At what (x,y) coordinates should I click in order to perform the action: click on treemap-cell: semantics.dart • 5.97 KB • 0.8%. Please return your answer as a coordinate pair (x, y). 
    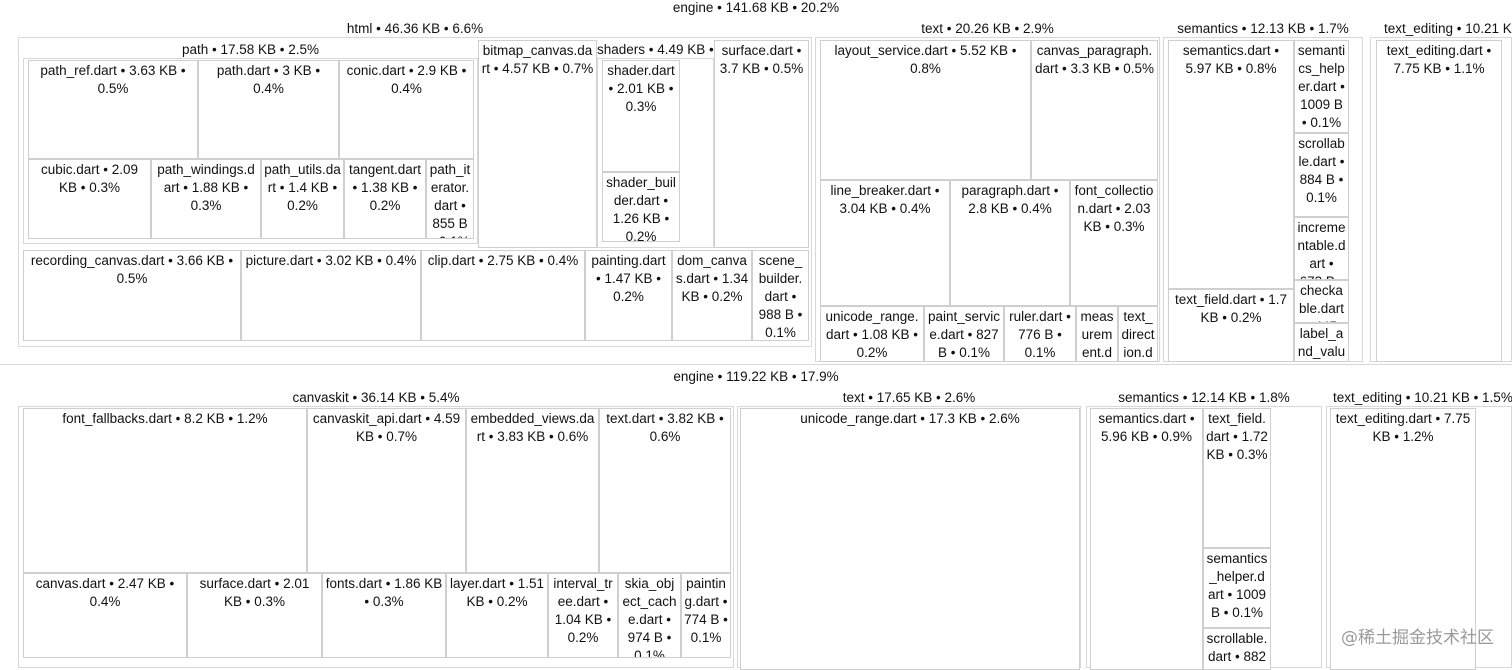
    Looking at the image, I should click on (1231, 164).